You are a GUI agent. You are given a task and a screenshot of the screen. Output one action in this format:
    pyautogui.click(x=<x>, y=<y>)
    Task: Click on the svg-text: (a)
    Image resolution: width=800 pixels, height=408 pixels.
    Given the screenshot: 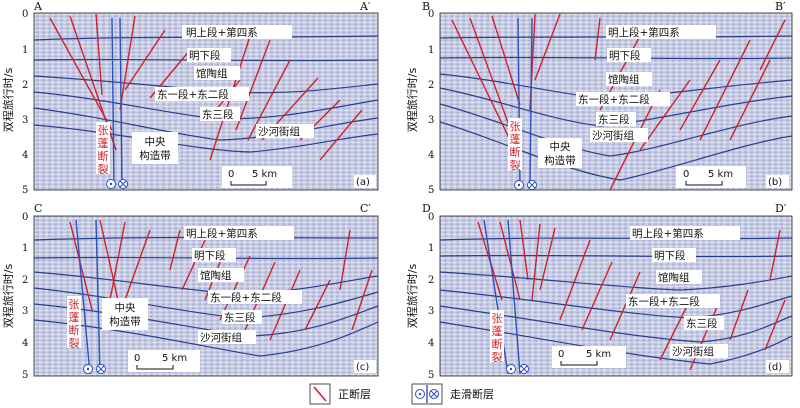 What is the action you would take?
    pyautogui.click(x=363, y=182)
    